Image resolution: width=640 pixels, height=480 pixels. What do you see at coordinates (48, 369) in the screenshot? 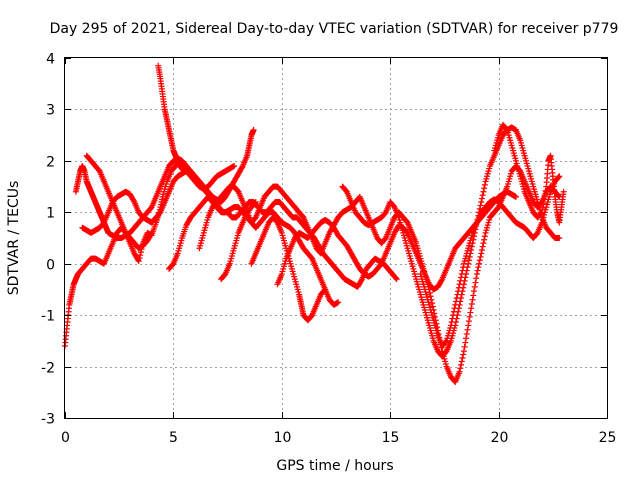
I see `y-tick-label: -2` at bounding box center [48, 369].